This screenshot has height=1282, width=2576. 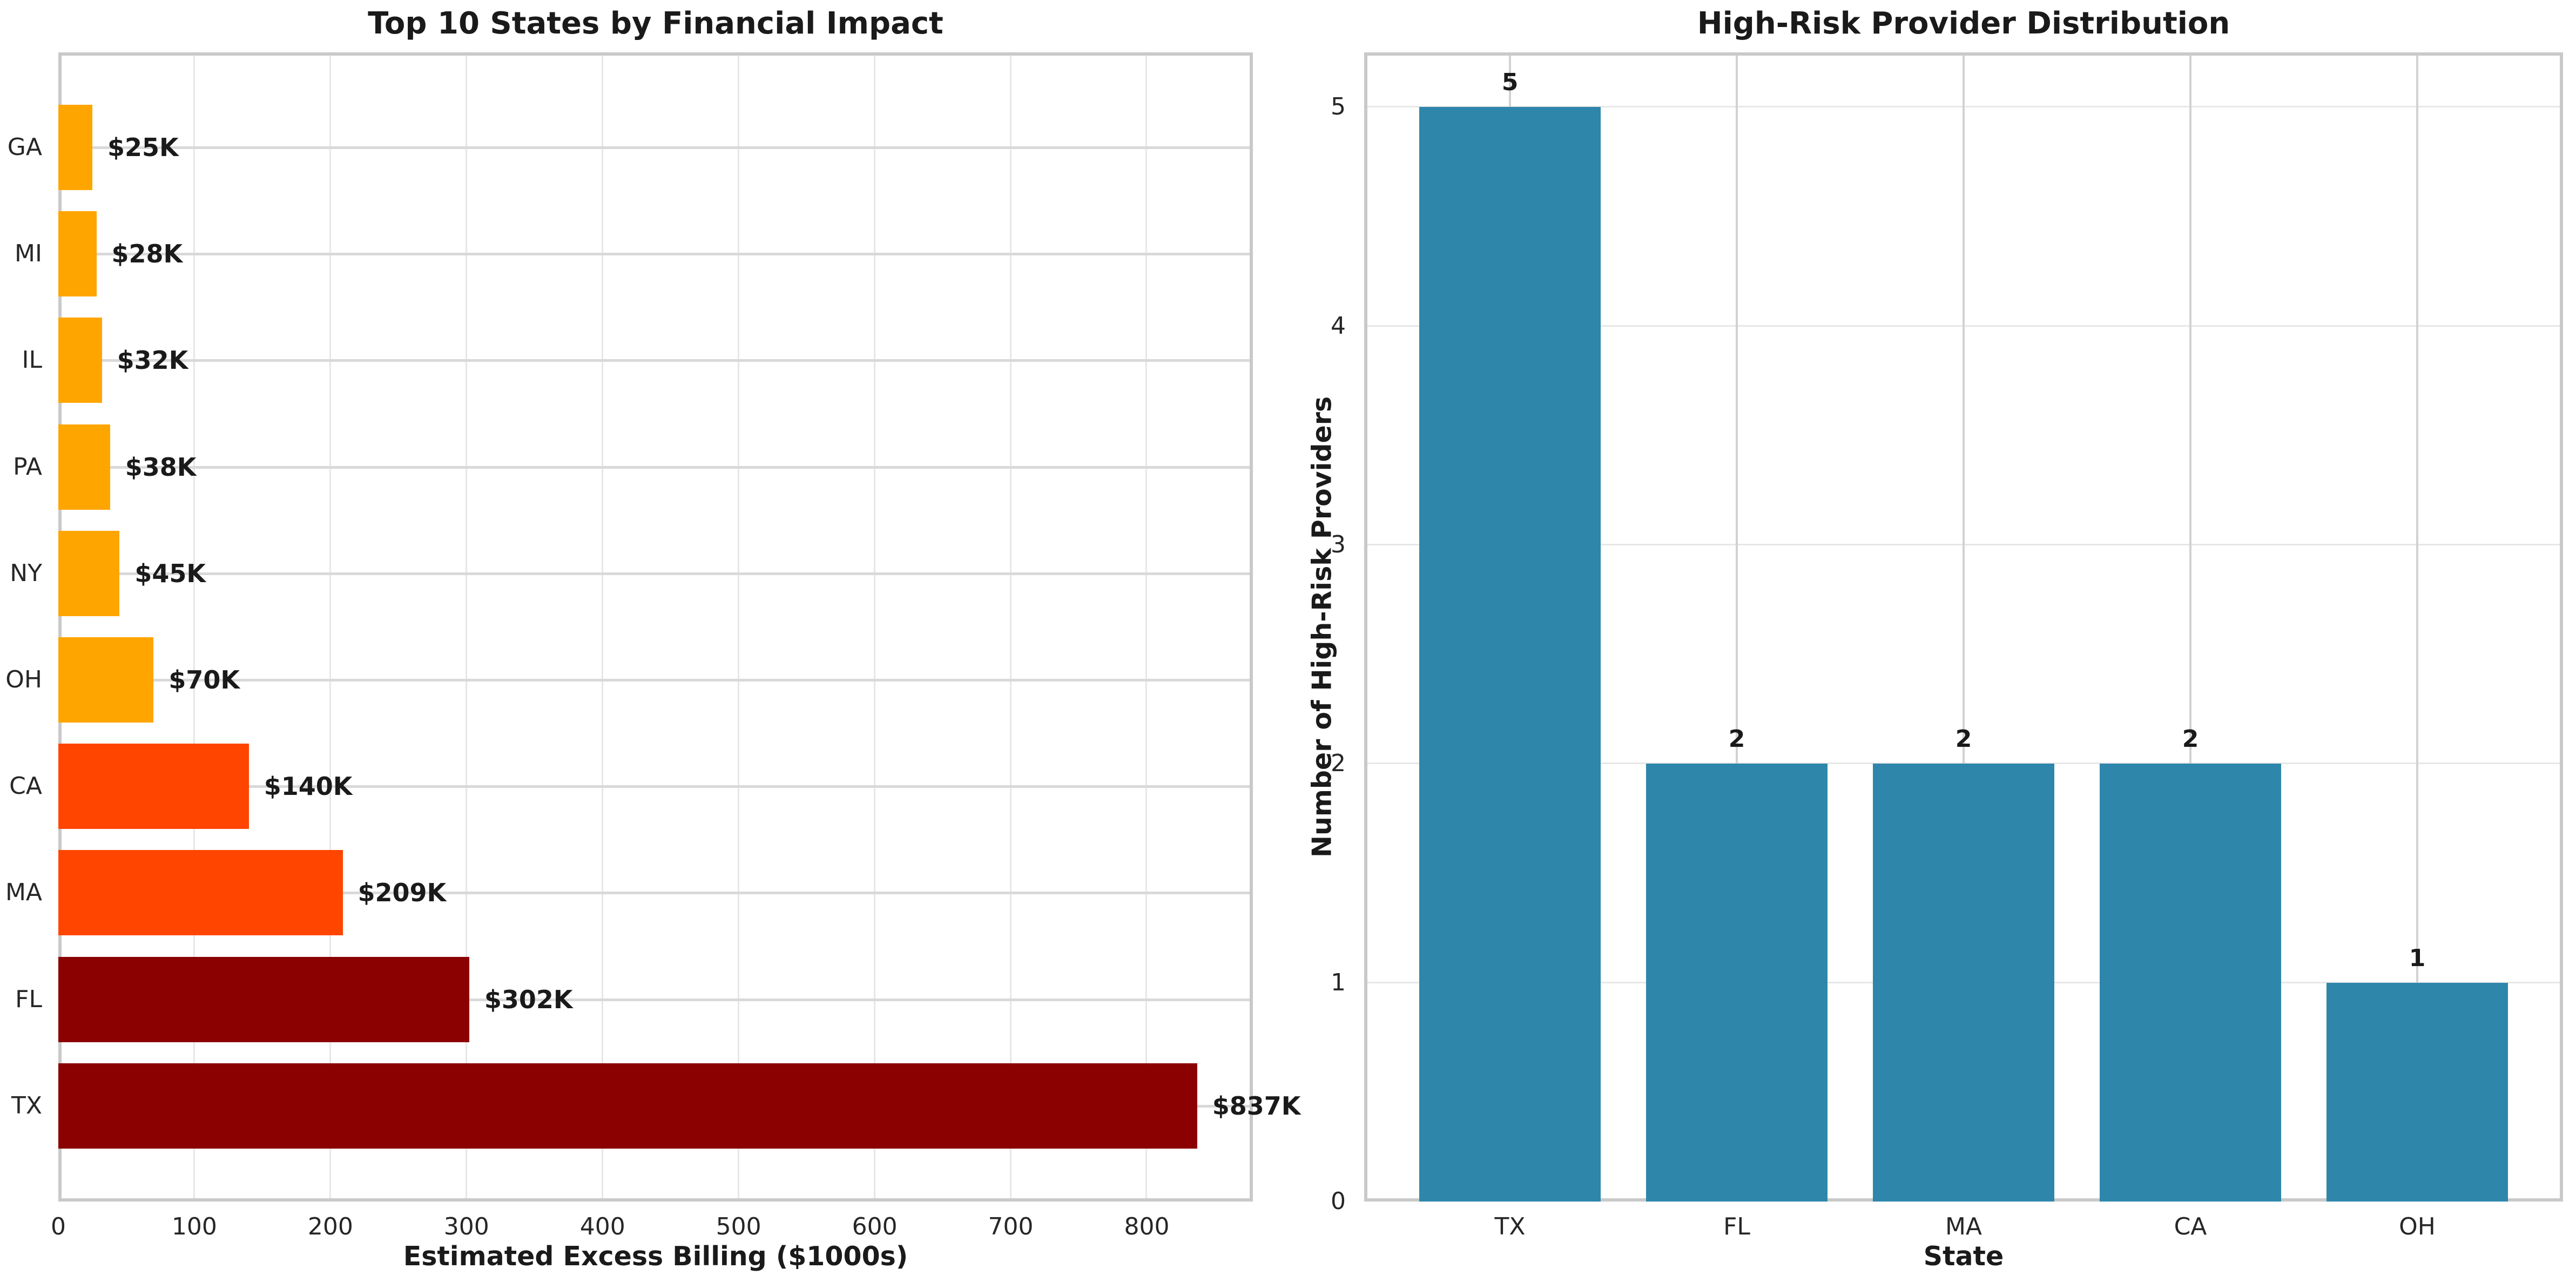 I want to click on left-x-axis-label: Estimated Excess Billing ($1000s), so click(x=655, y=1256).